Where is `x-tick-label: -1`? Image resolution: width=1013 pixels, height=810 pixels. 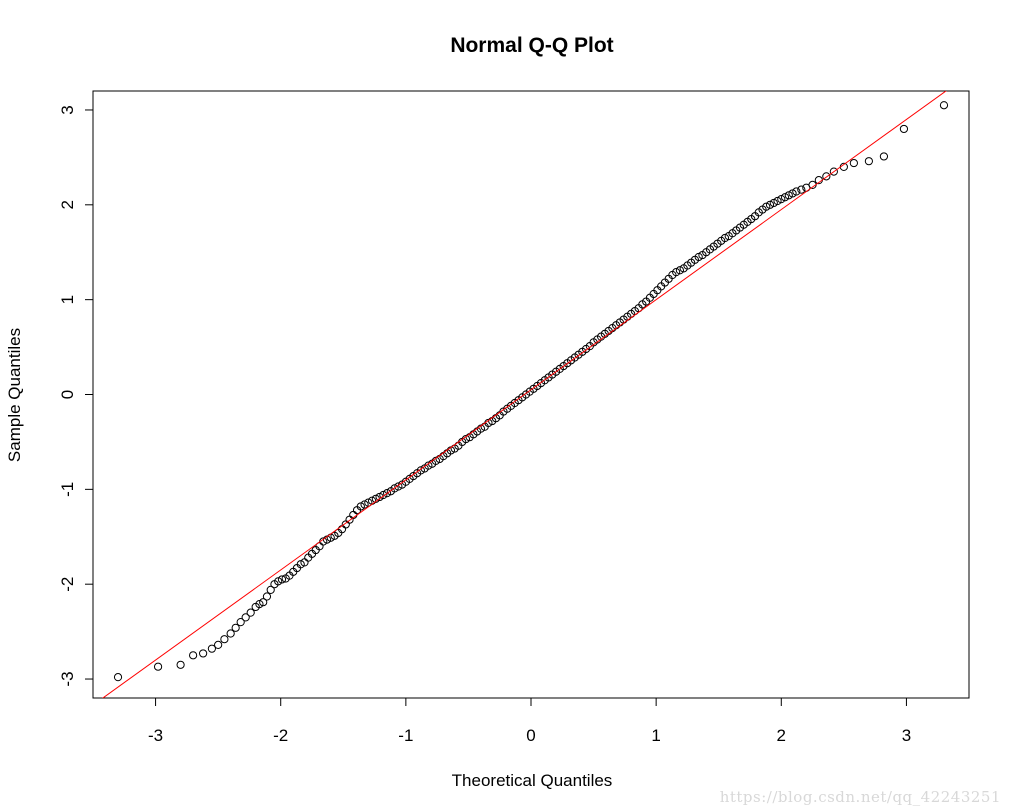 x-tick-label: -1 is located at coordinates (405, 735).